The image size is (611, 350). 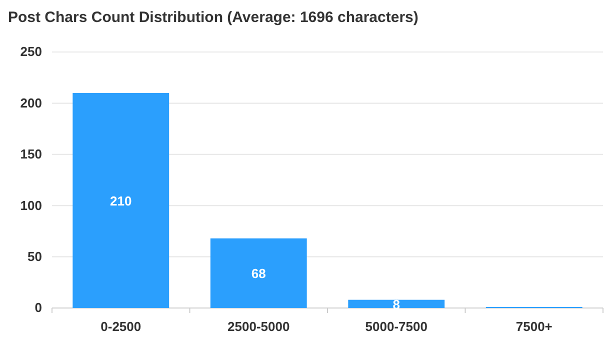 I want to click on data-label: 68, so click(x=258, y=274).